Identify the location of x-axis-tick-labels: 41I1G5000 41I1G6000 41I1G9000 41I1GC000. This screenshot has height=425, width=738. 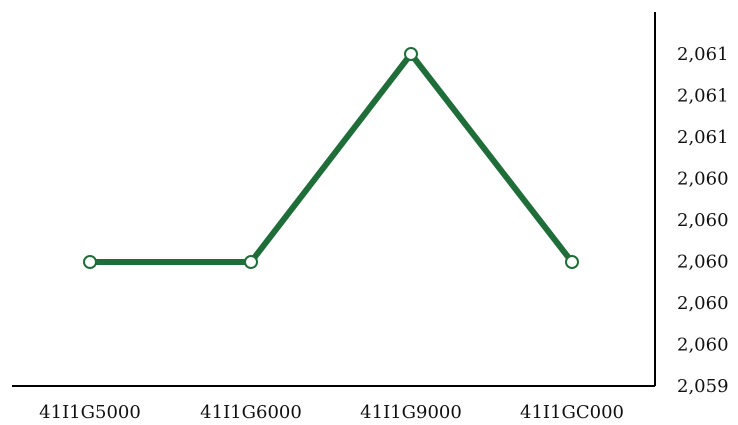
(331, 412).